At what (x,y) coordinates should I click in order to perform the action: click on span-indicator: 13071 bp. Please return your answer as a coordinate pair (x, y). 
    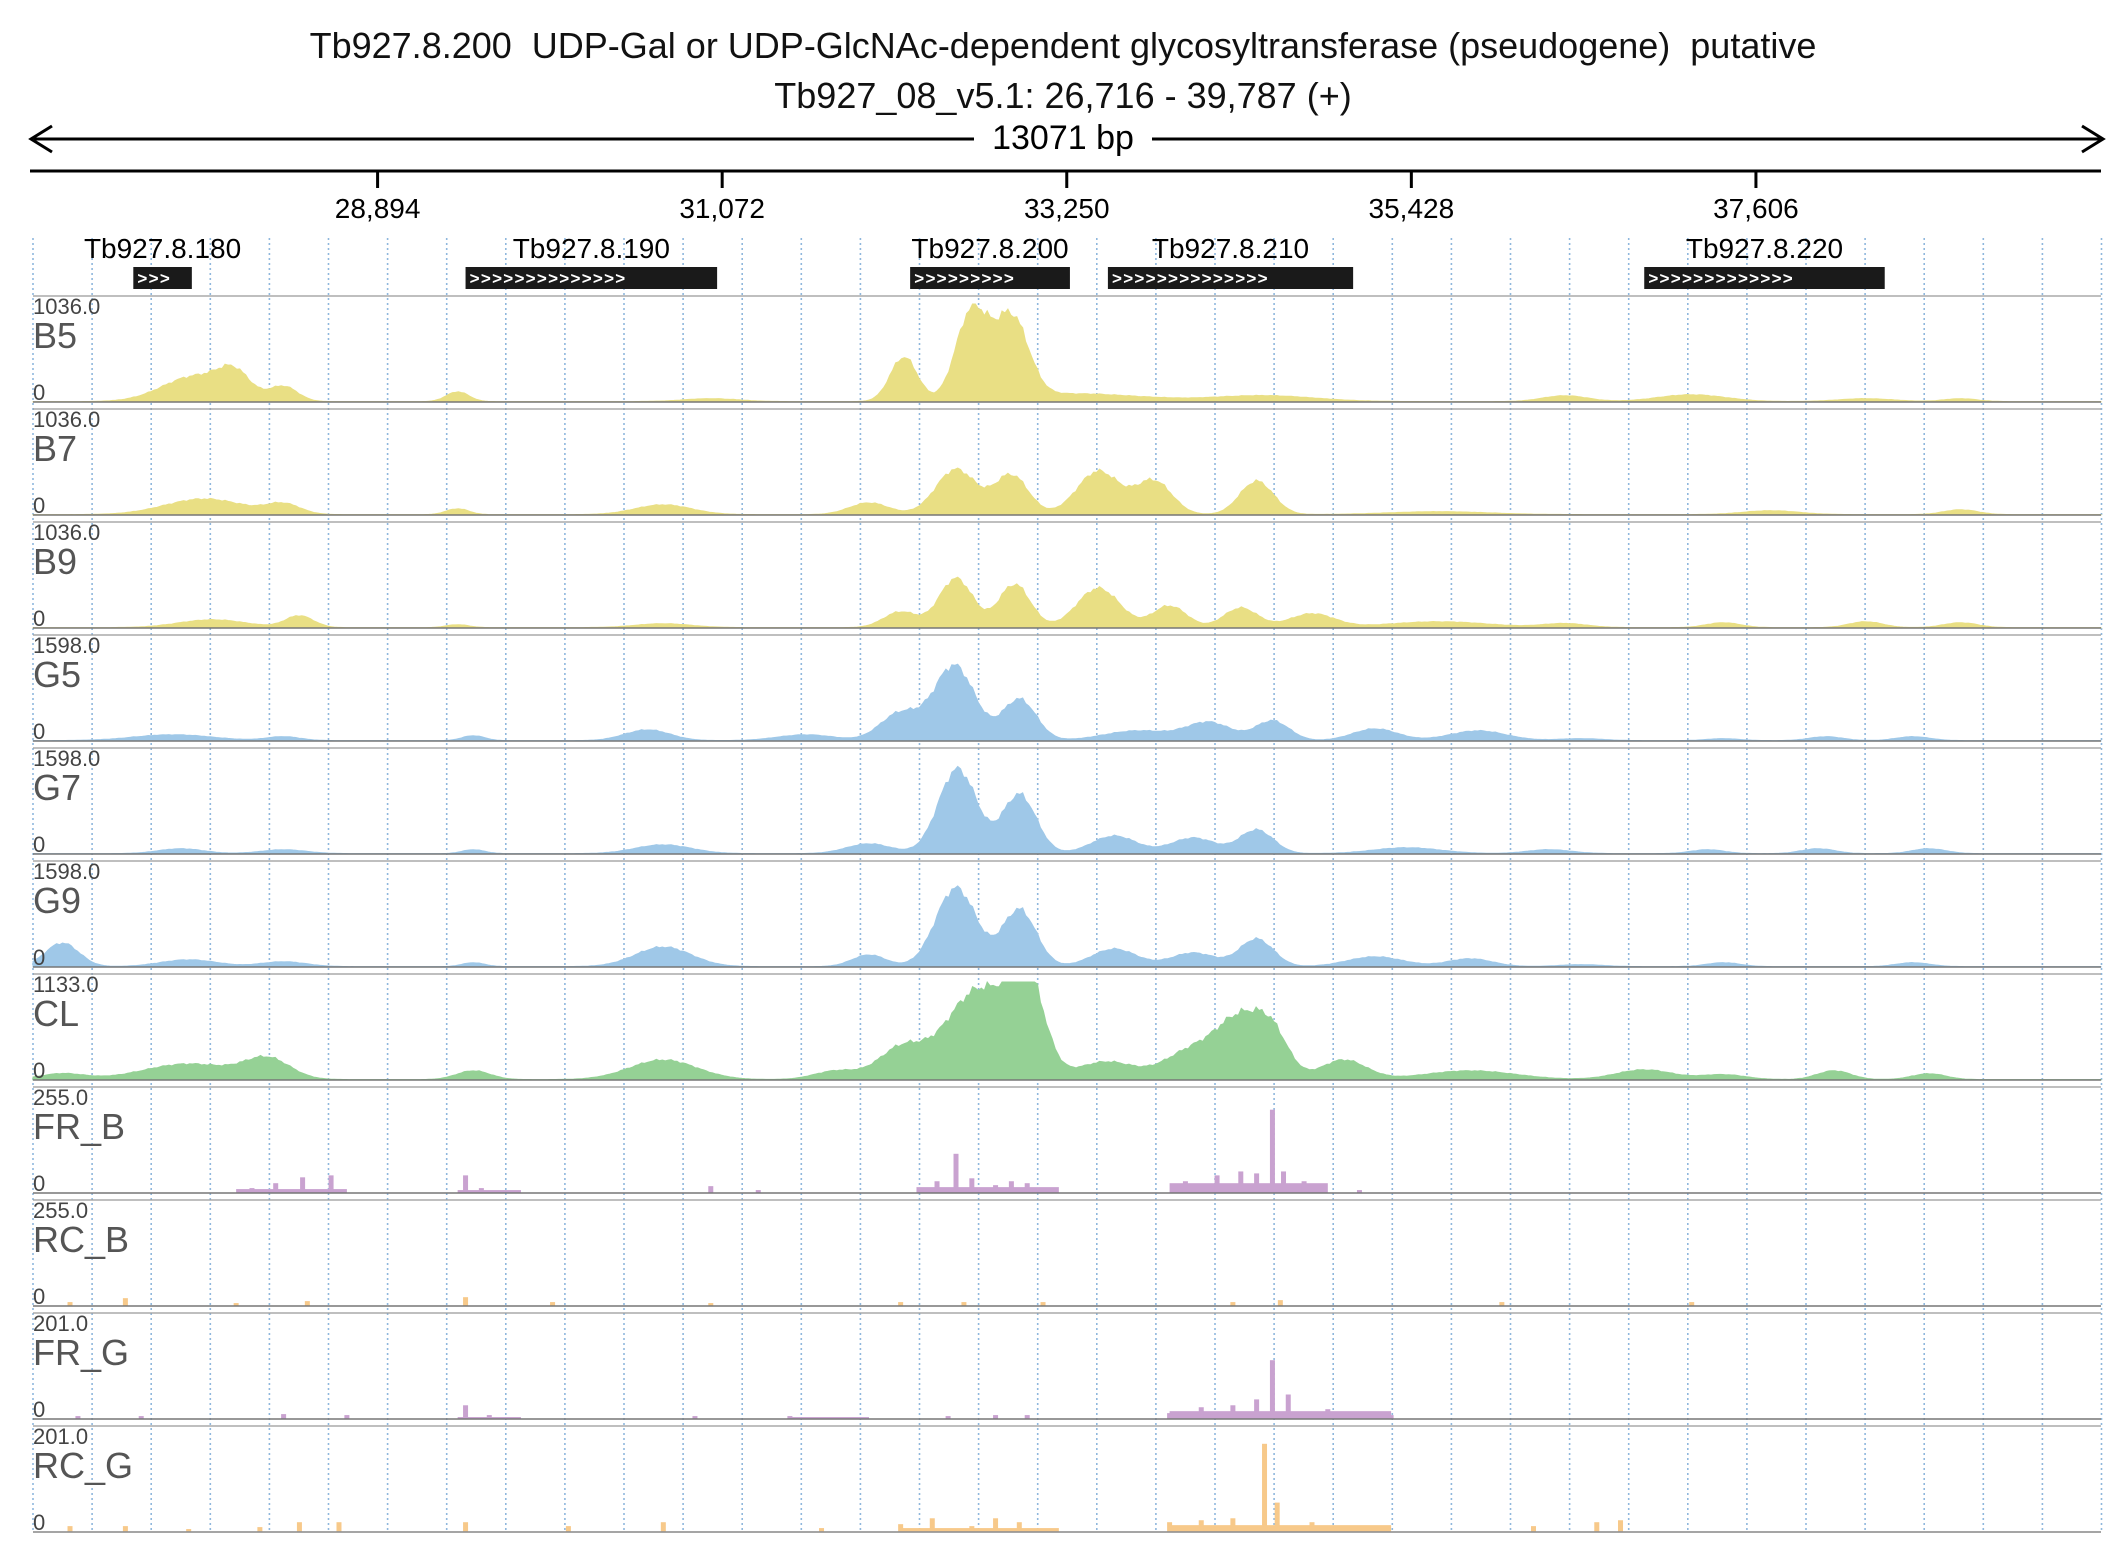
    Looking at the image, I should click on (1067, 138).